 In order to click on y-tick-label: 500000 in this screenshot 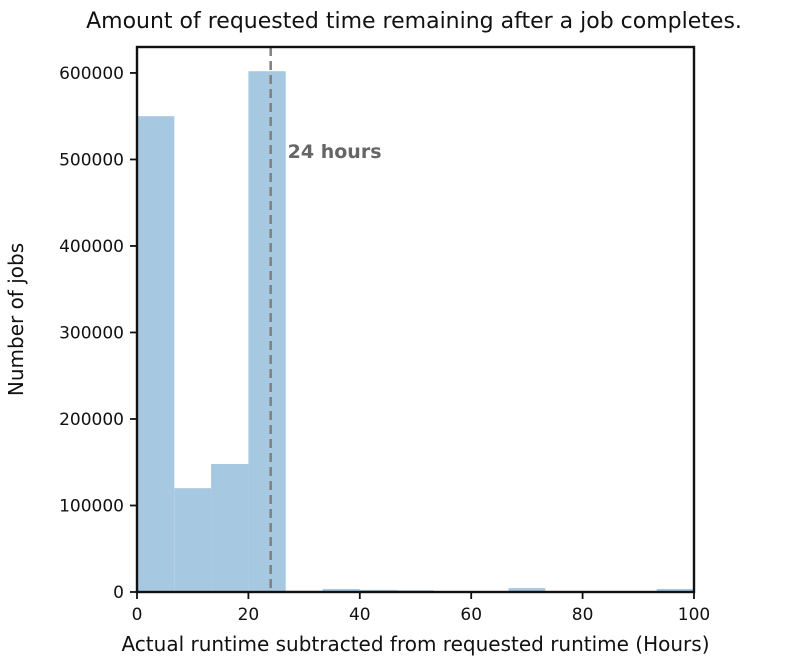, I will do `click(91, 160)`.